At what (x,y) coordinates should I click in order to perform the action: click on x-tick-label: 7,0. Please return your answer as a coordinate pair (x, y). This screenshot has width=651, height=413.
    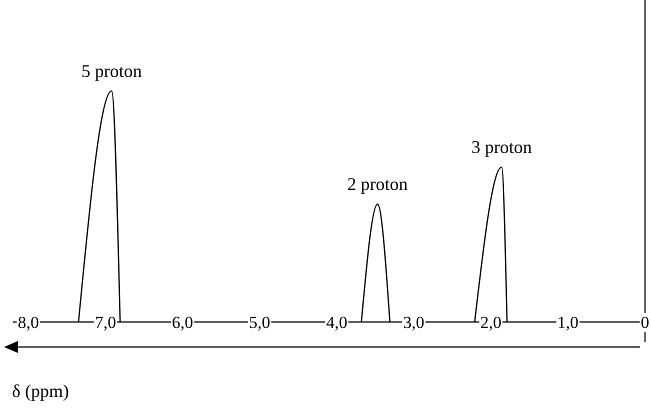
    Looking at the image, I should click on (105, 322).